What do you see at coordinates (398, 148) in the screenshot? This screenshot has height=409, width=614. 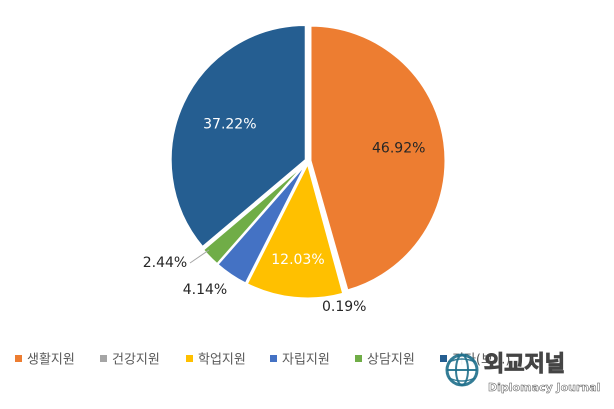 I see `data-label-1: 46.92%` at bounding box center [398, 148].